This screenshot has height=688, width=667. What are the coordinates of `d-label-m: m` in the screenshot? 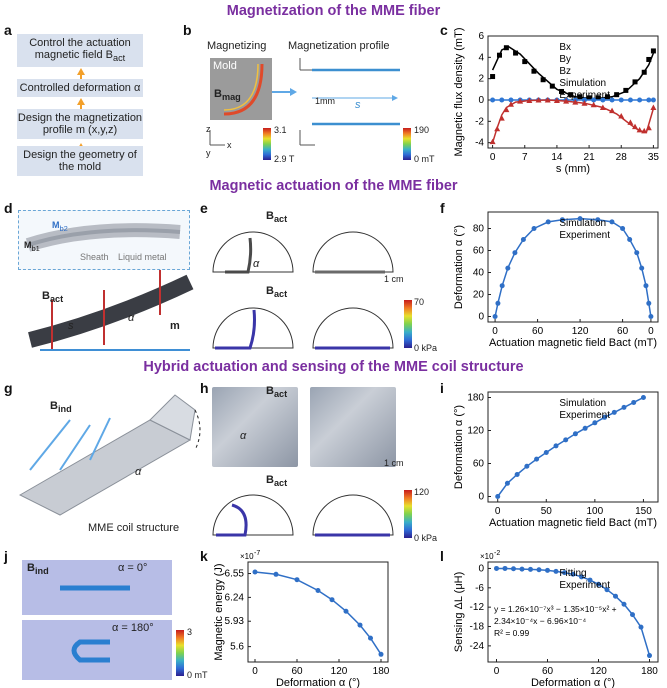 It's located at (175, 326).